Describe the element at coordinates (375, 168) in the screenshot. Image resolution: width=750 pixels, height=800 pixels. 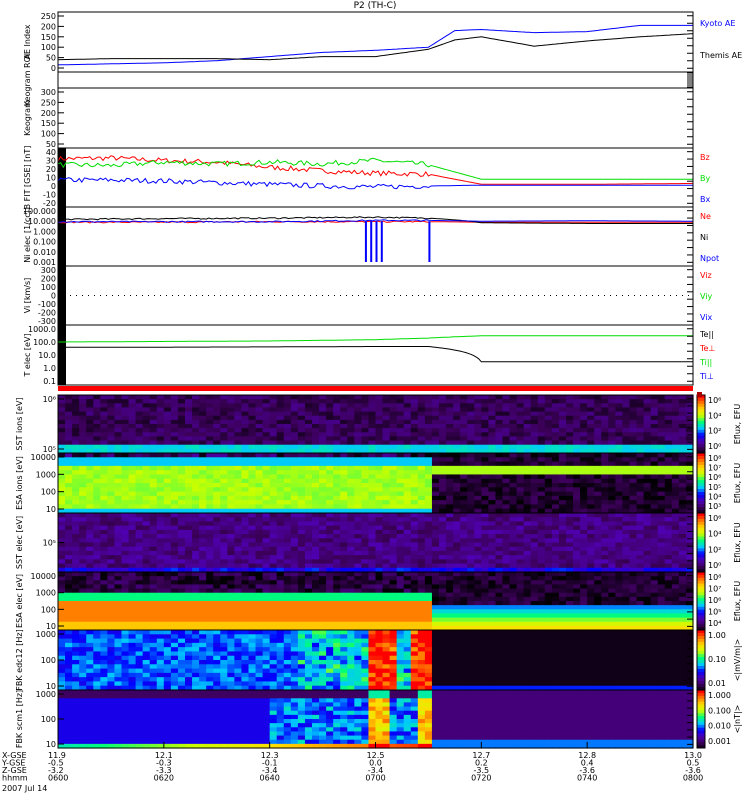
I see `series-line` at that location.